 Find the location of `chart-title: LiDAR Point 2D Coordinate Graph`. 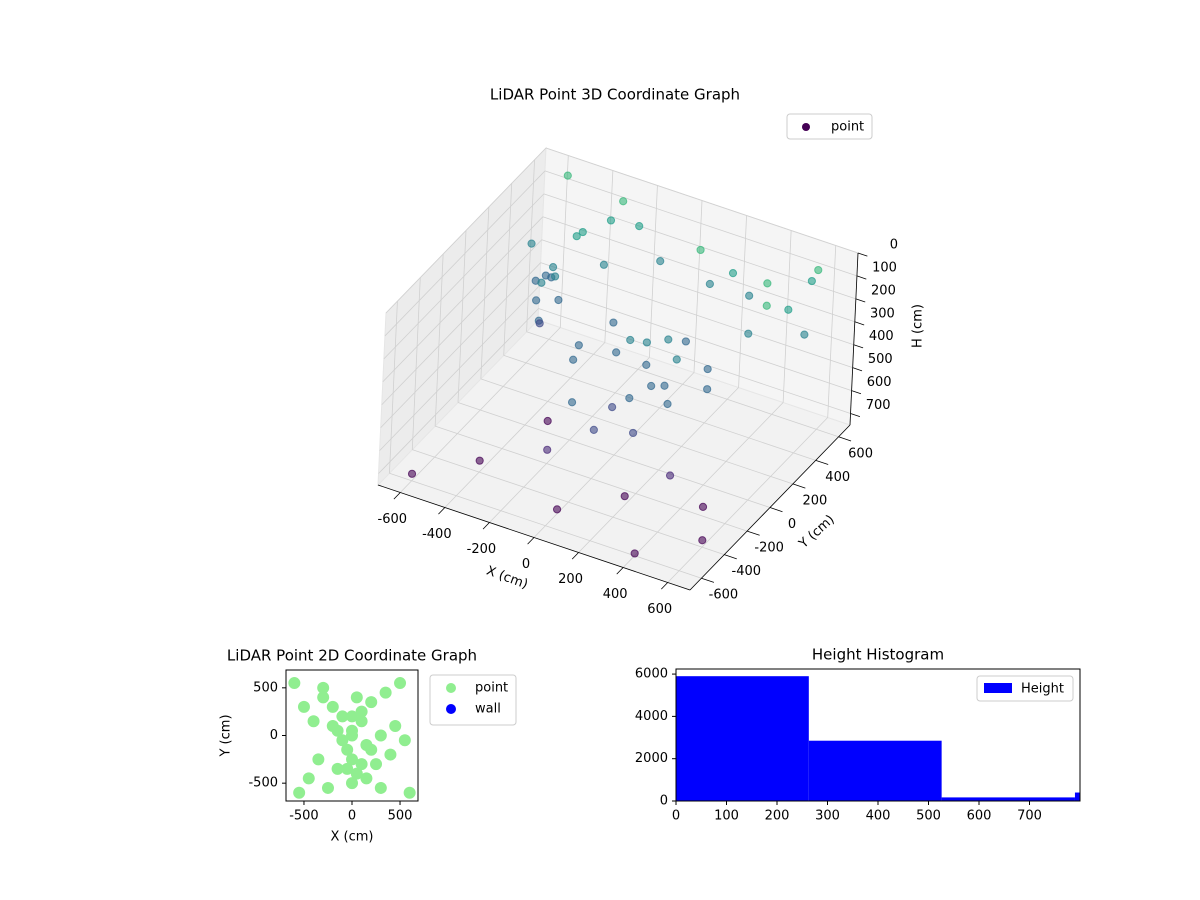

chart-title: LiDAR Point 2D Coordinate Graph is located at coordinates (352, 656).